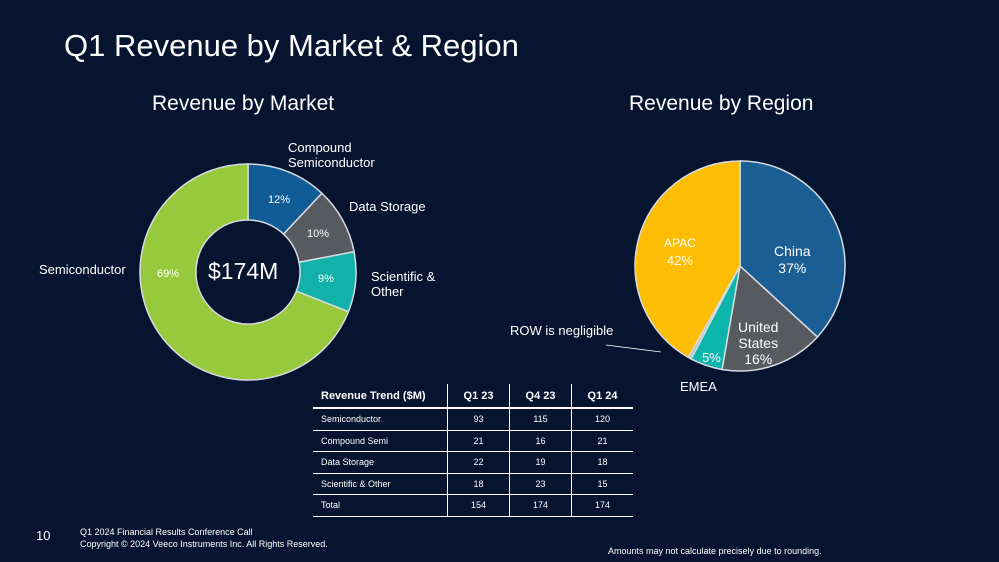  What do you see at coordinates (770, 318) in the screenshot?
I see `region-slice-united-states` at bounding box center [770, 318].